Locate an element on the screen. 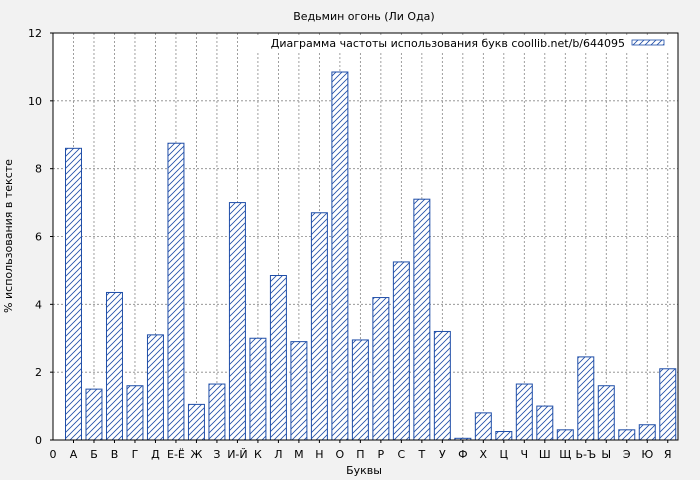  bar-К is located at coordinates (258, 389).